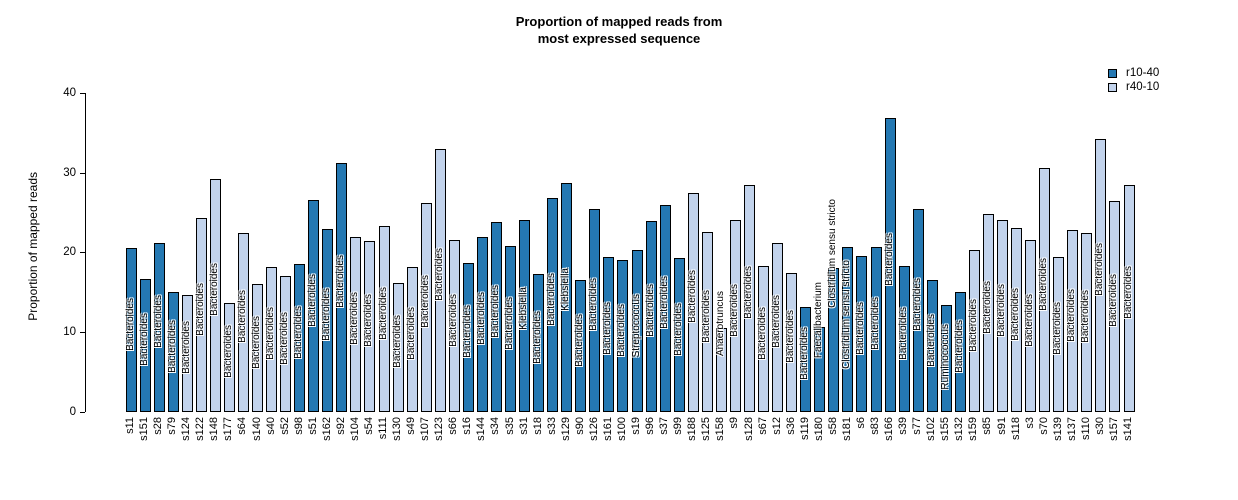  I want to click on x-tick-label-s19: s19, so click(636, 426).